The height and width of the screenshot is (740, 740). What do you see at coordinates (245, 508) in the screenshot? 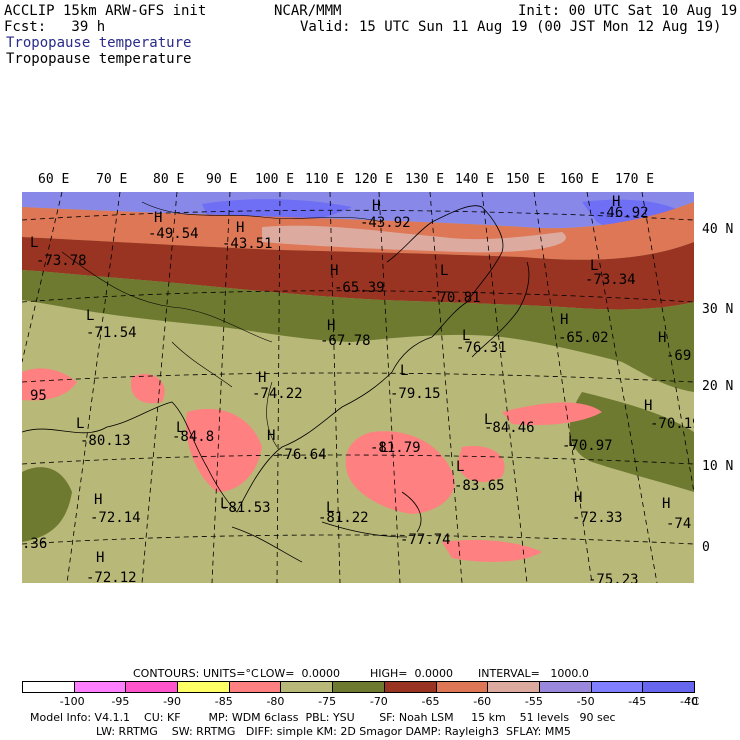
I see `temperature-value: -81.53` at bounding box center [245, 508].